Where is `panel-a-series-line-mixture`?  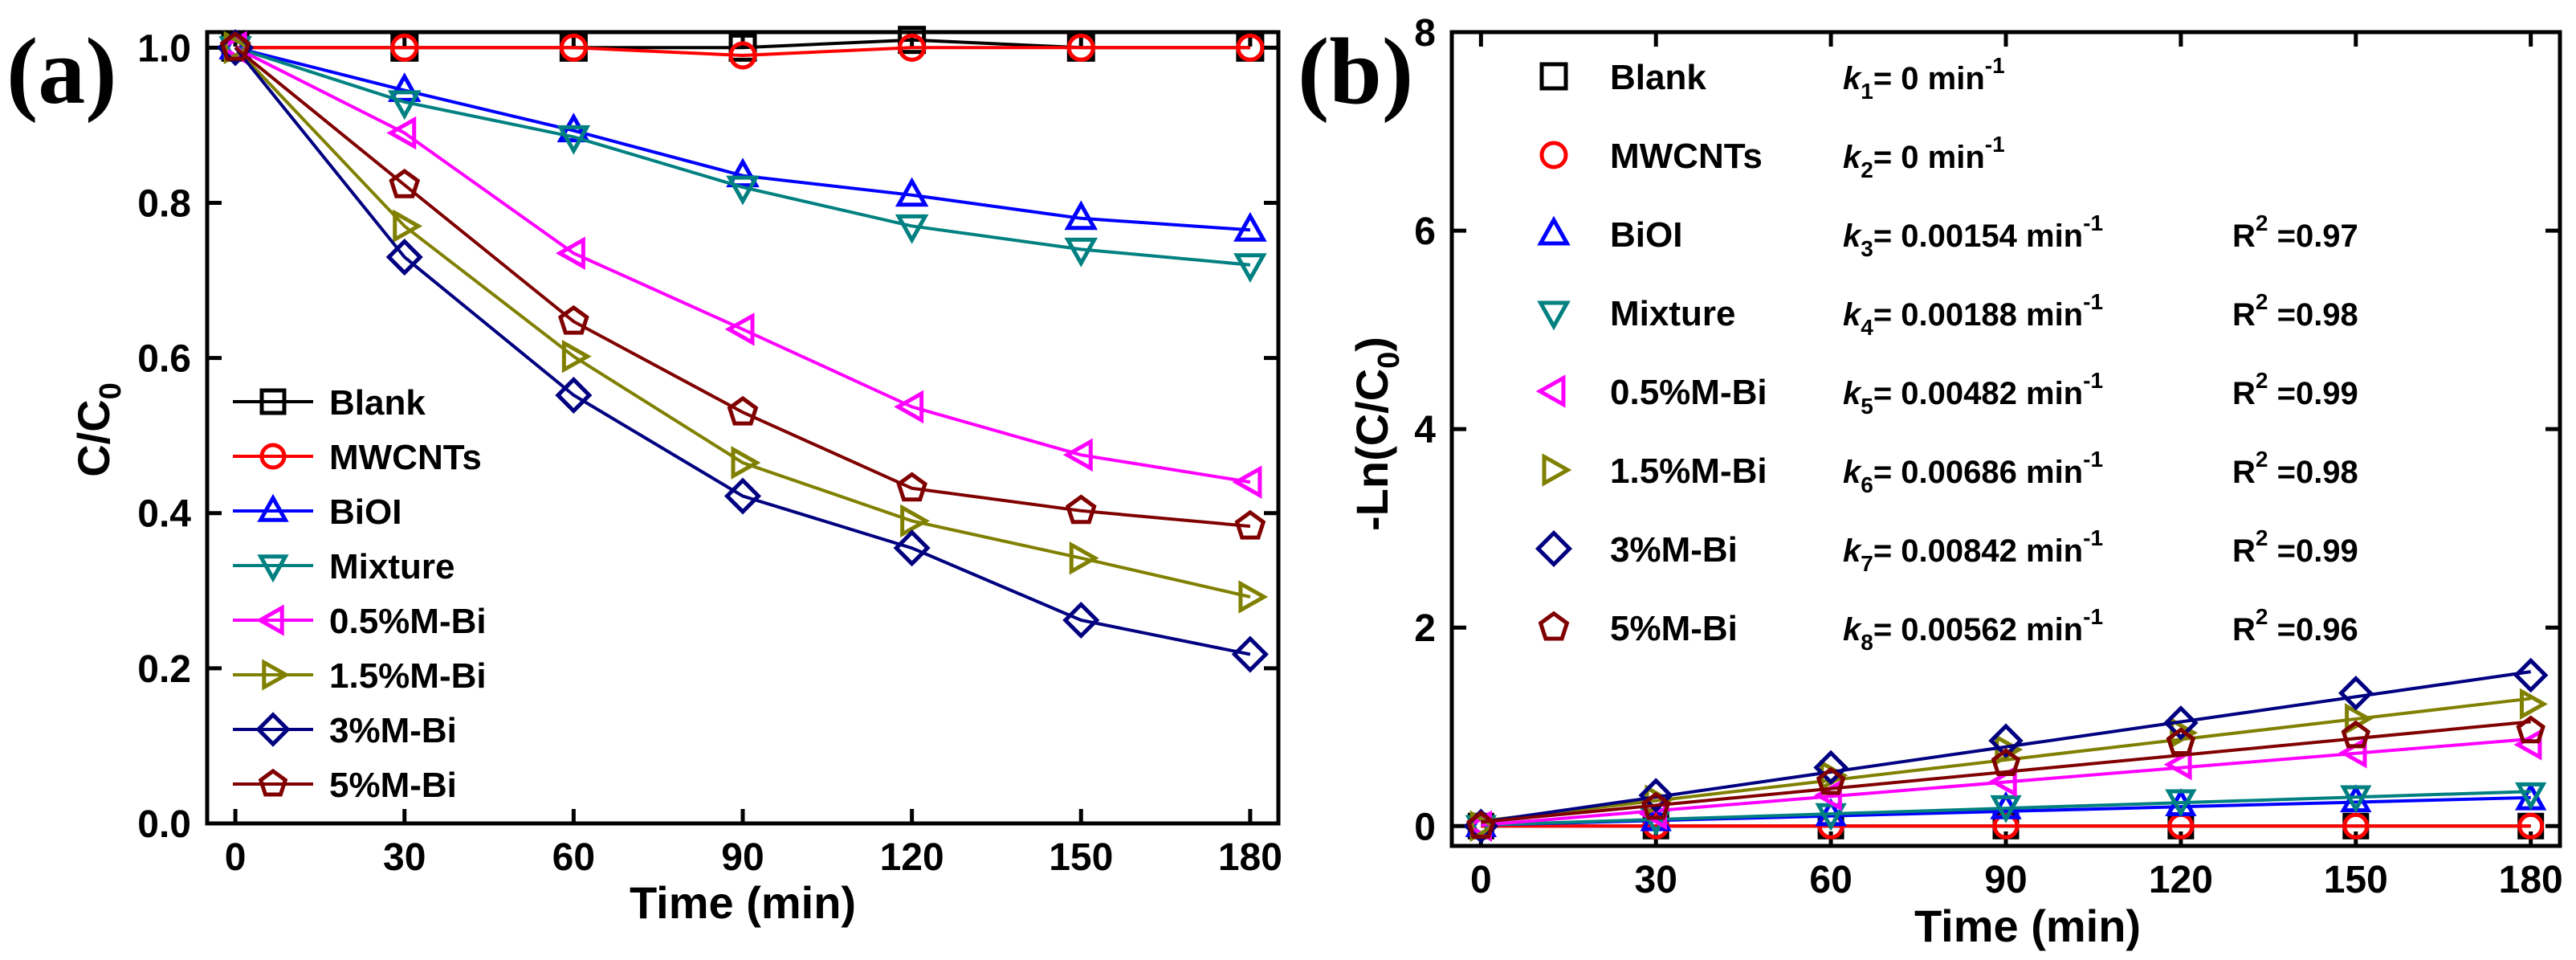
panel-a-series-line-mixture is located at coordinates (742, 156).